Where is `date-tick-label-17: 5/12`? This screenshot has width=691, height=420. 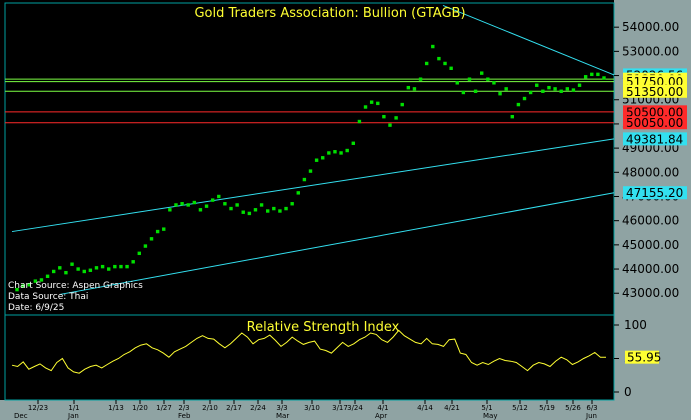
date-tick-label-17: 5/12 is located at coordinates (520, 408).